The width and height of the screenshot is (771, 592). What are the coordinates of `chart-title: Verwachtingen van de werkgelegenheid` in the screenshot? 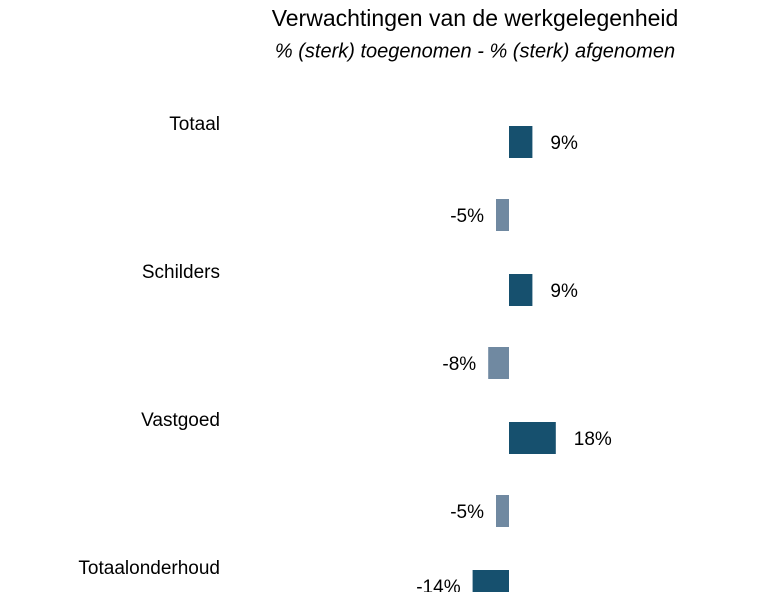 It's located at (475, 18).